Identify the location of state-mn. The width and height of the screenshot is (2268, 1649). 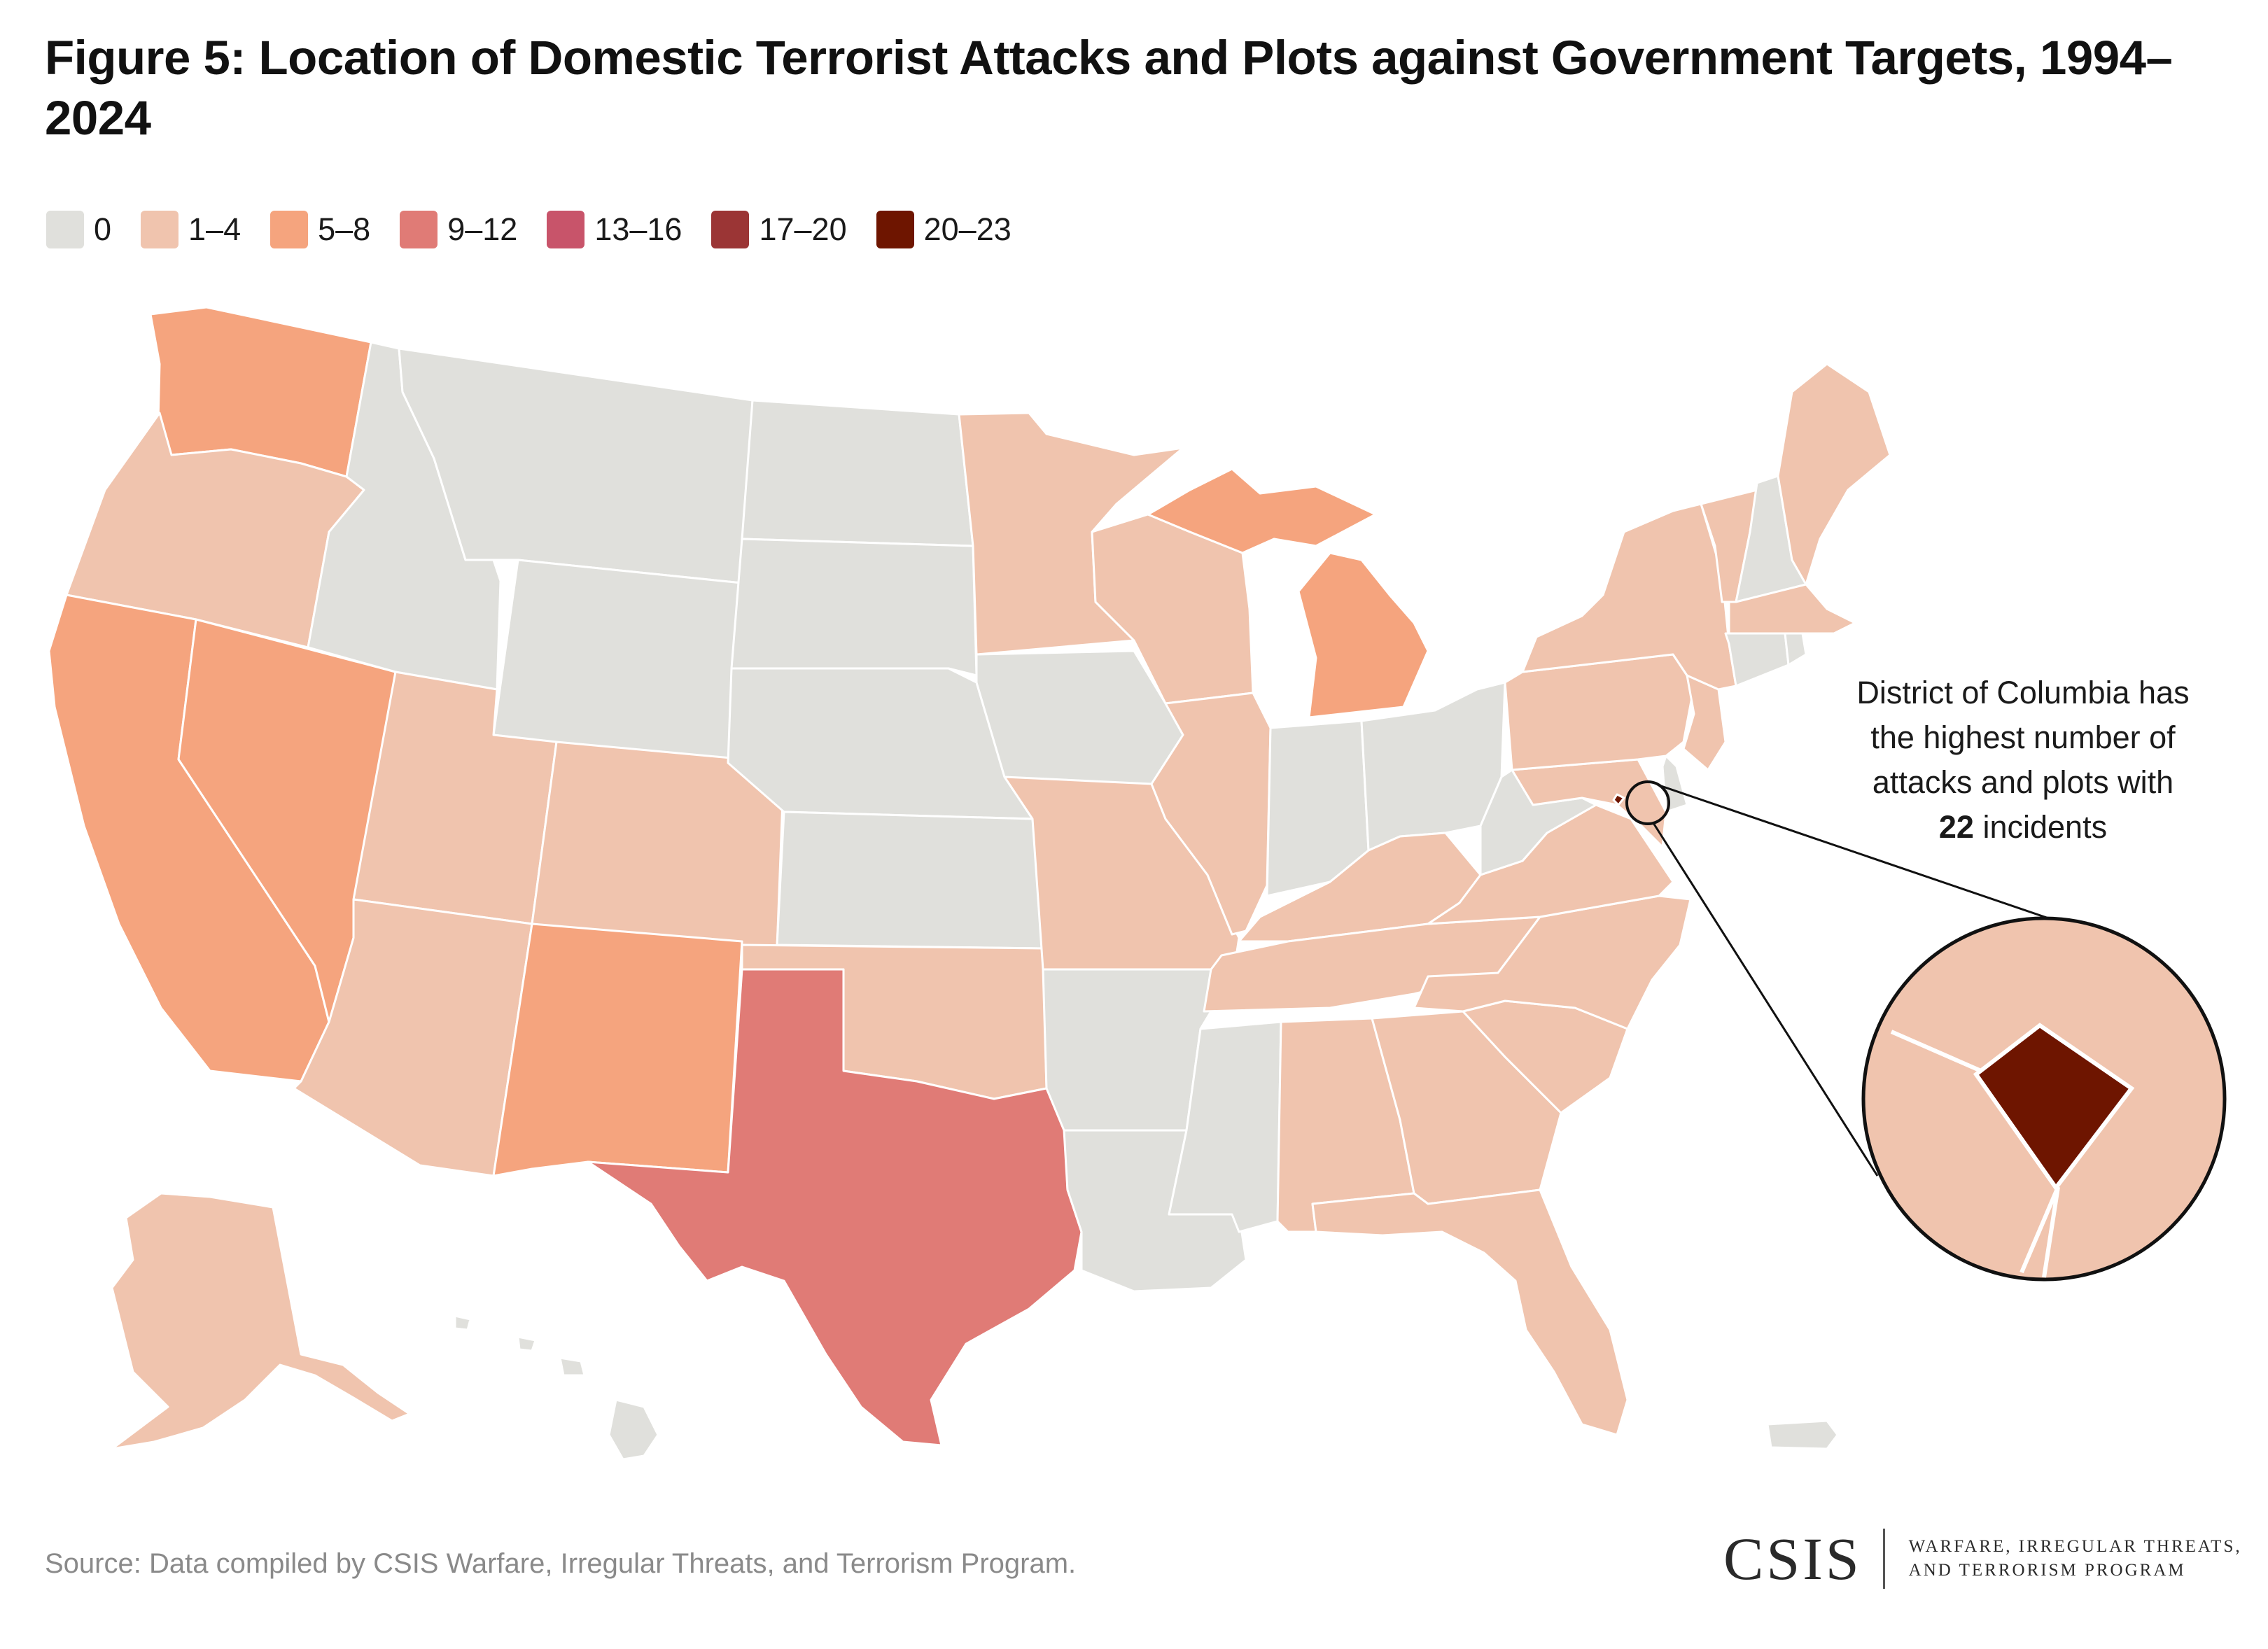
(1071, 534).